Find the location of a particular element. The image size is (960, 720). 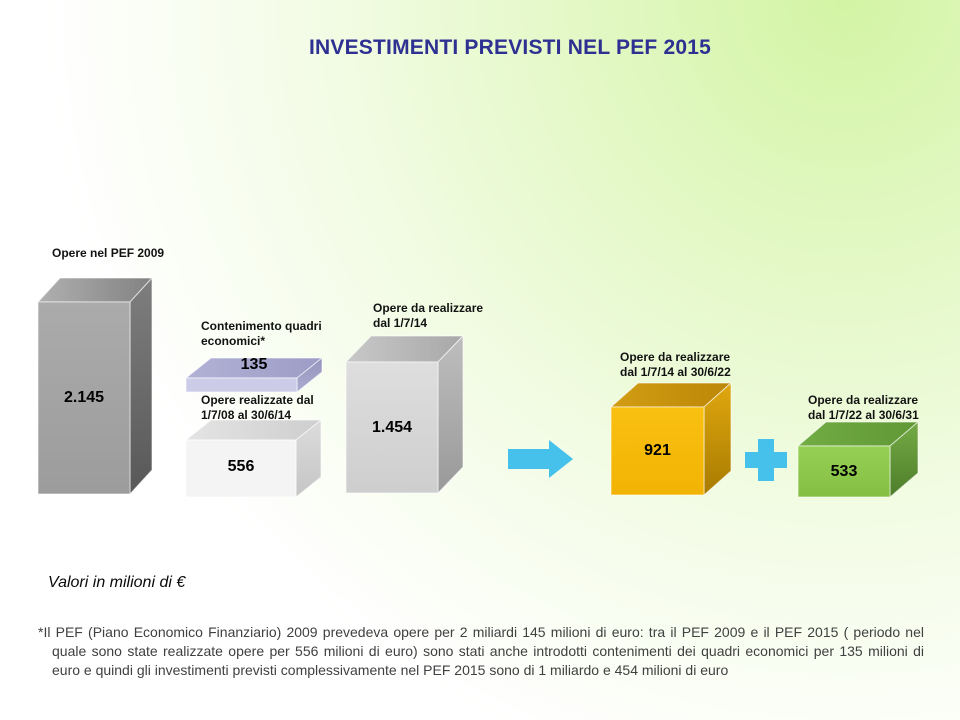

label-da-realizzare-14-22-line1: Opere da realizzare is located at coordinates (675, 357).